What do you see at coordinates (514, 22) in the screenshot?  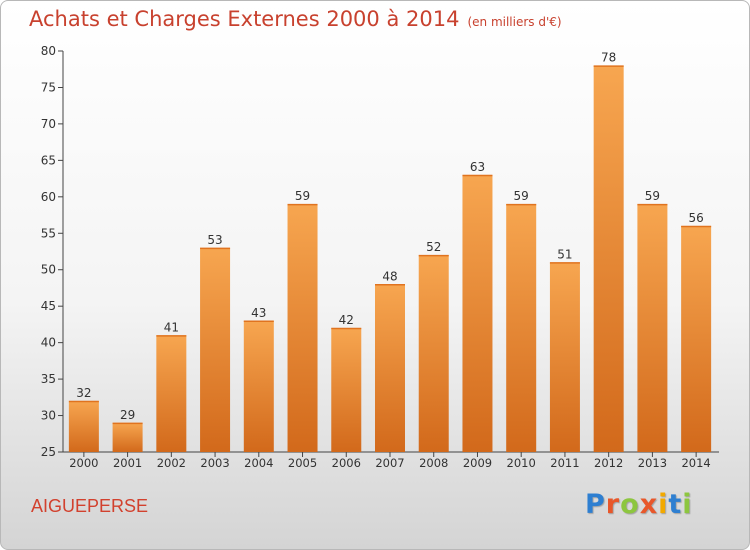 I see `title-unit: (en milliers d'€)` at bounding box center [514, 22].